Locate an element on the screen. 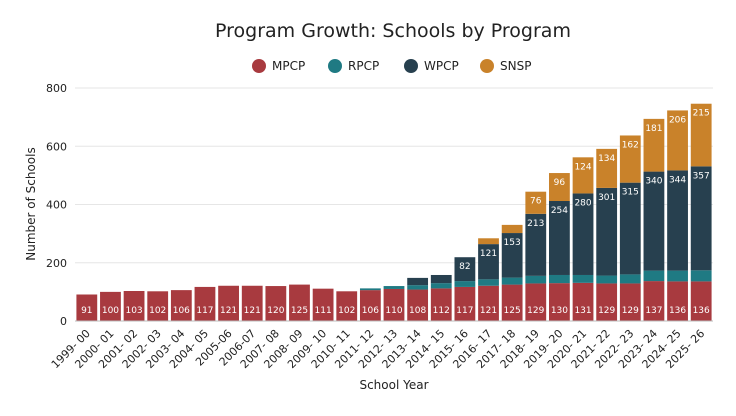 This screenshot has width=736, height=416. data-label: 117 is located at coordinates (204, 311).